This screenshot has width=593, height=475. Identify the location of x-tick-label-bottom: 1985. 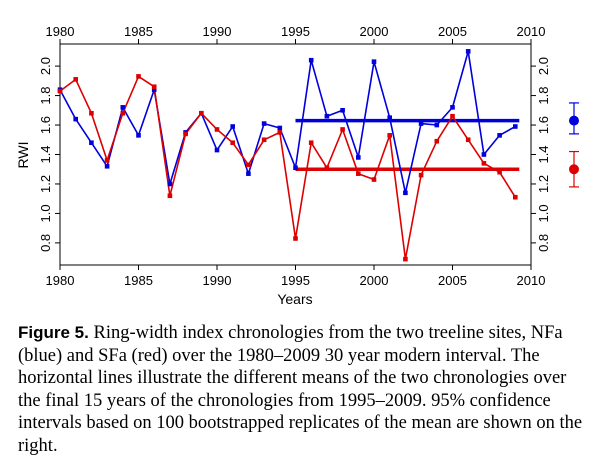
(138, 280).